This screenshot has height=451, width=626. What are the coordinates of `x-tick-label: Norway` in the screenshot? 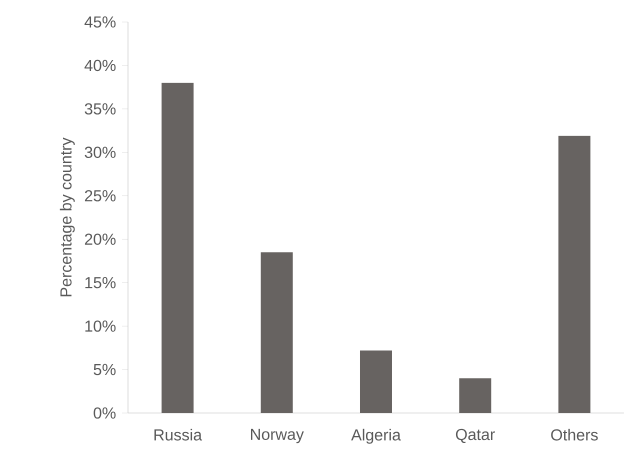 It's located at (277, 436).